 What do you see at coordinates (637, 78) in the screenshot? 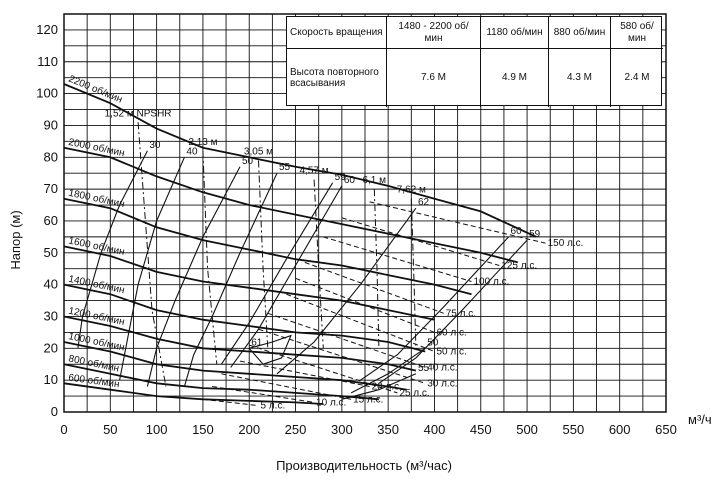
I see `table-lift-4: 2.4 М` at bounding box center [637, 78].